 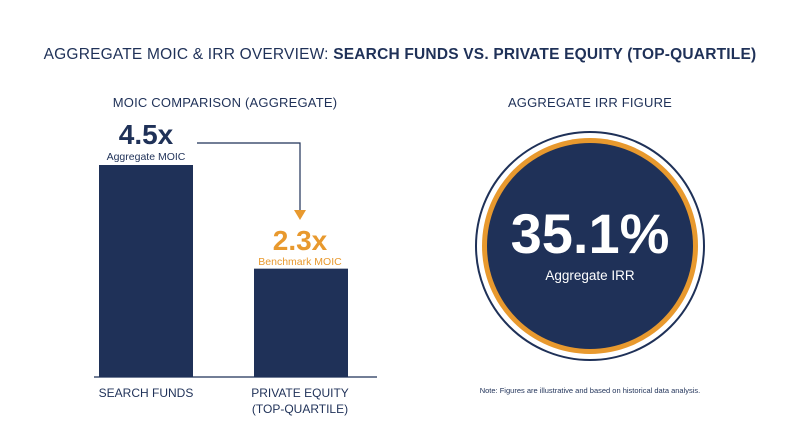 What do you see at coordinates (590, 233) in the screenshot?
I see `irr-value: 35.1%` at bounding box center [590, 233].